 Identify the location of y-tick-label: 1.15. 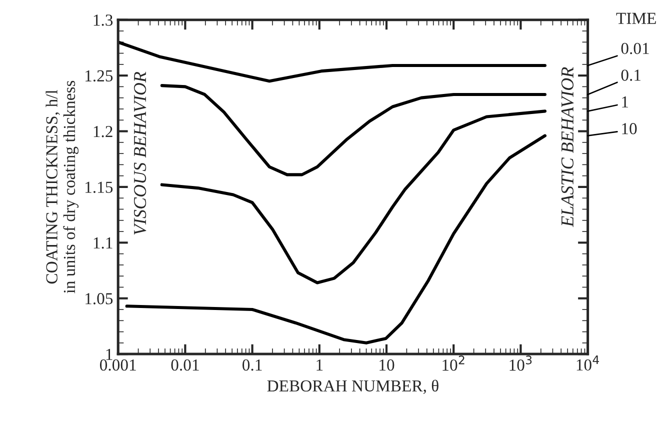
(99, 187).